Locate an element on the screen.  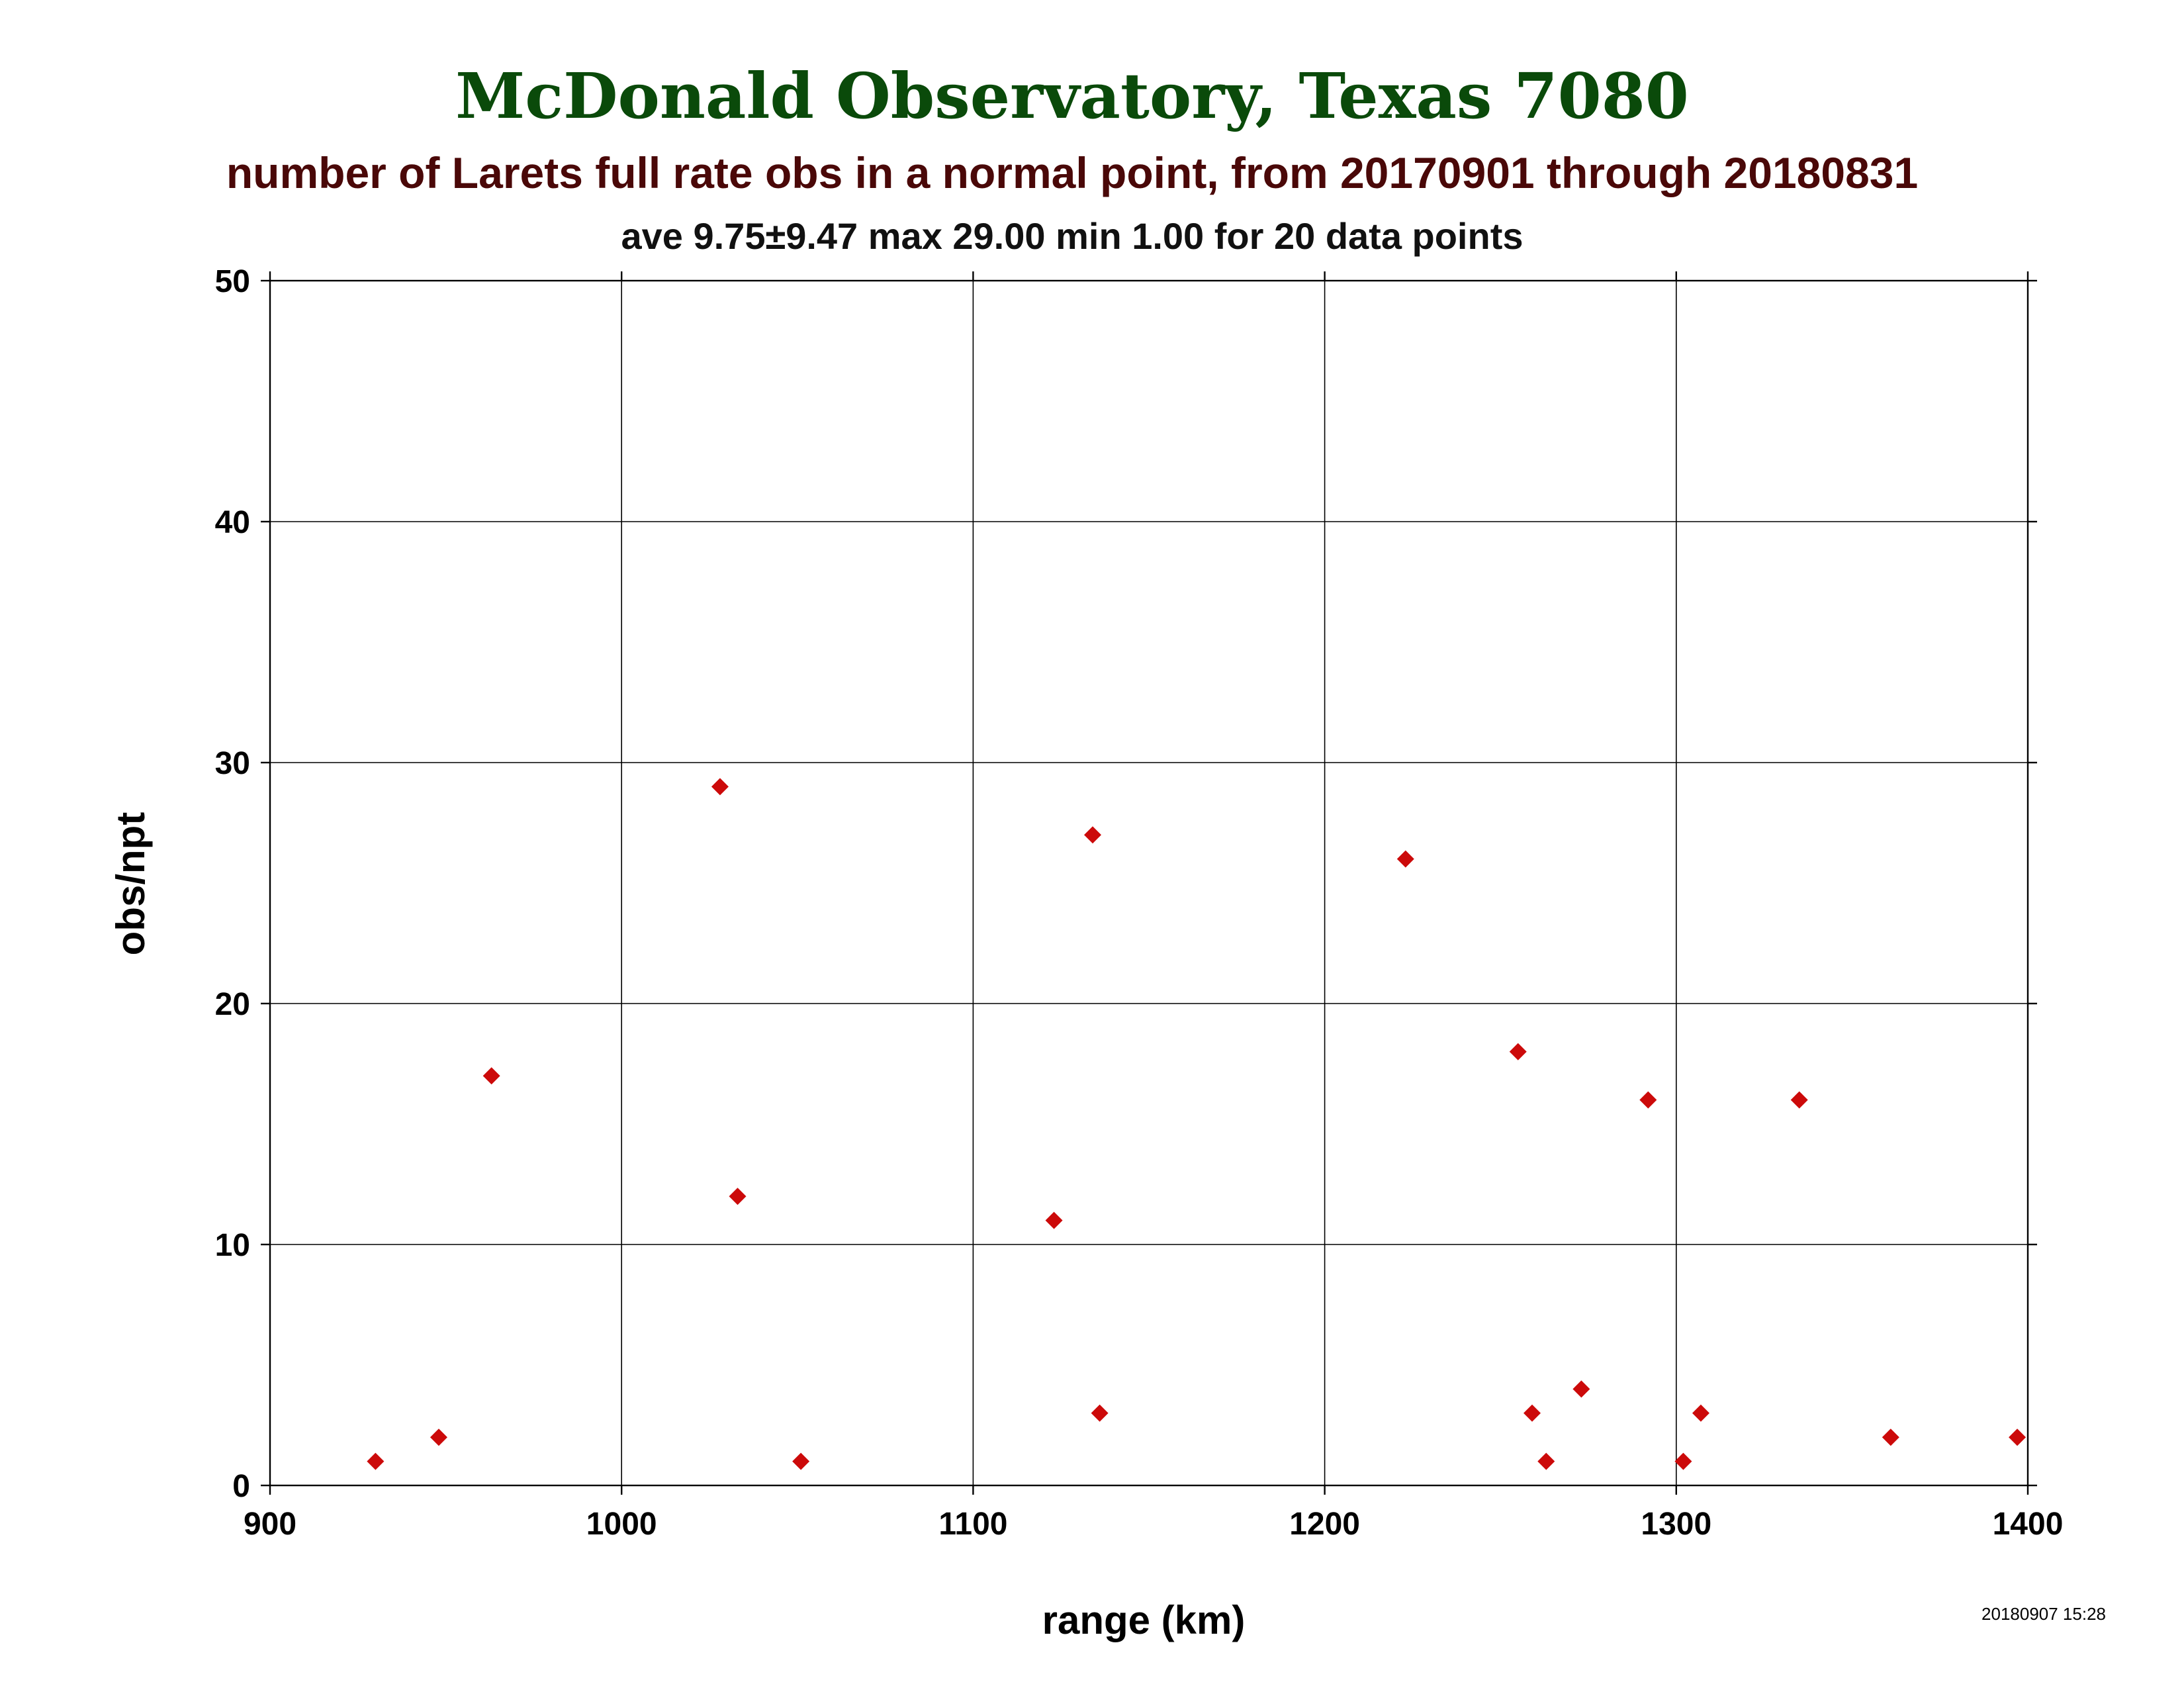
x-tick-label: 1100 is located at coordinates (973, 1524).